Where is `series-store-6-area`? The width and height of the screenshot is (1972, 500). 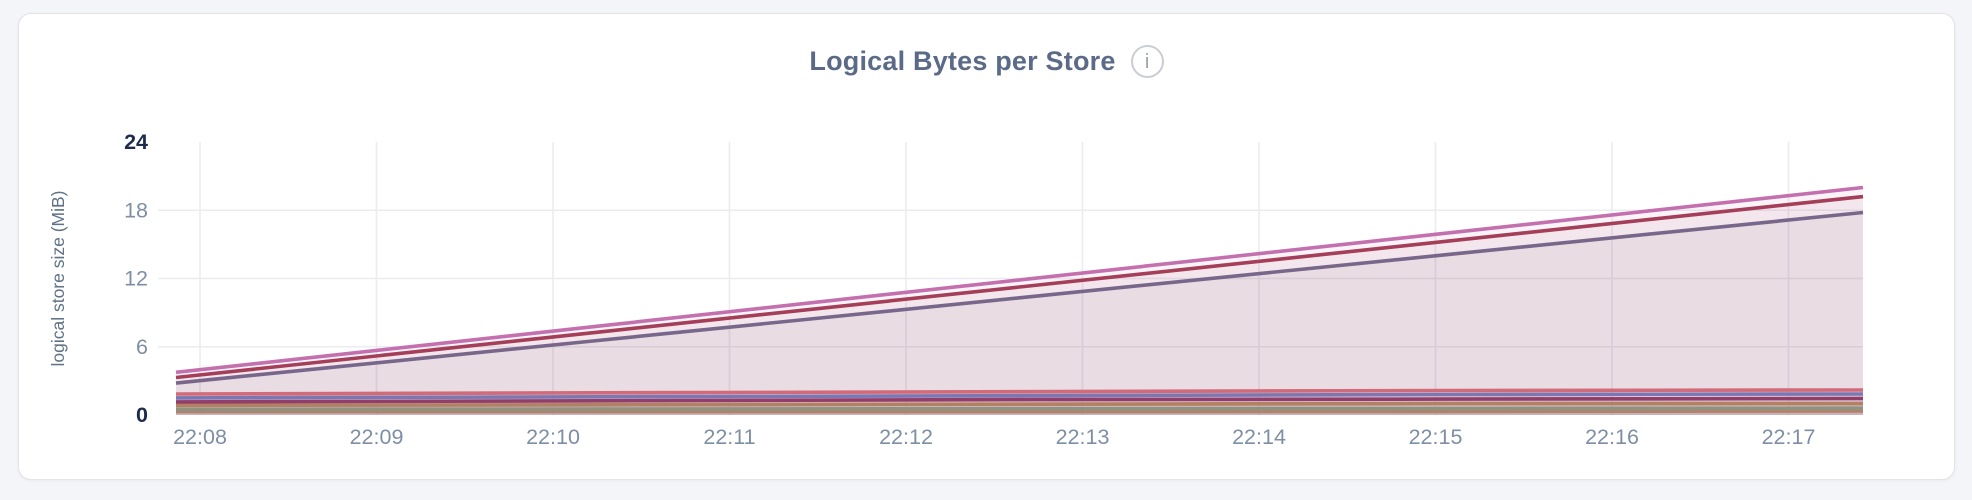 series-store-6-area is located at coordinates (1019, 406).